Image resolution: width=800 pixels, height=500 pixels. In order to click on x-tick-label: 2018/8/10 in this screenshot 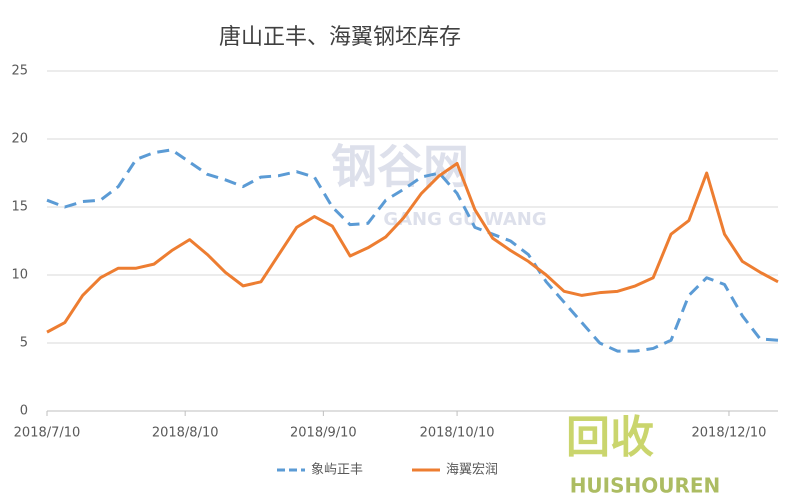, I will do `click(185, 433)`.